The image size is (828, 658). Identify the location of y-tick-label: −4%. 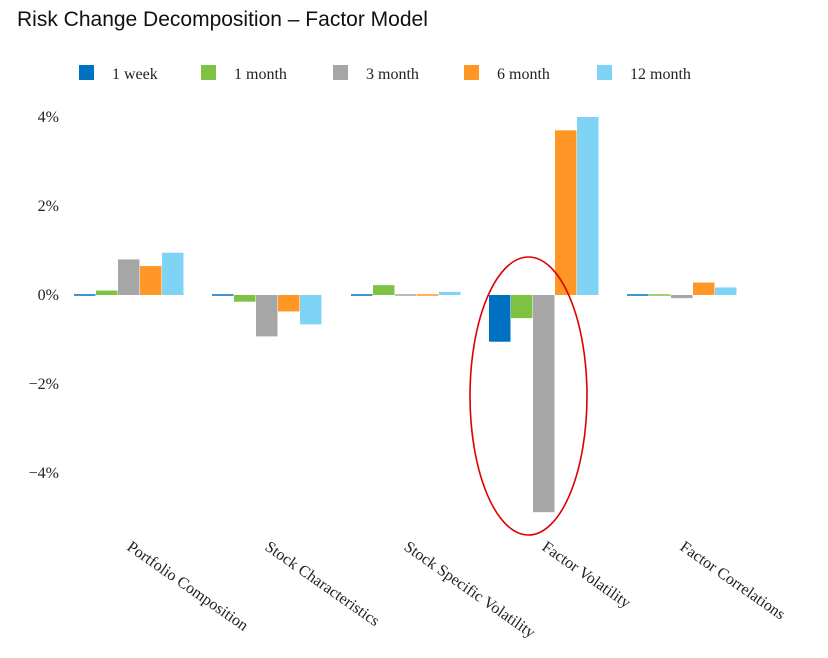
(44, 473).